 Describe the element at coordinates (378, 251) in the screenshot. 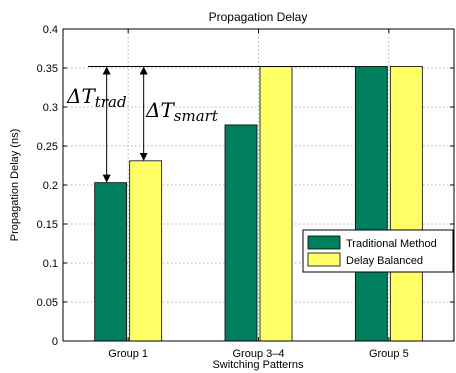

I see `legend: Traditional Method Delay Balanced` at that location.